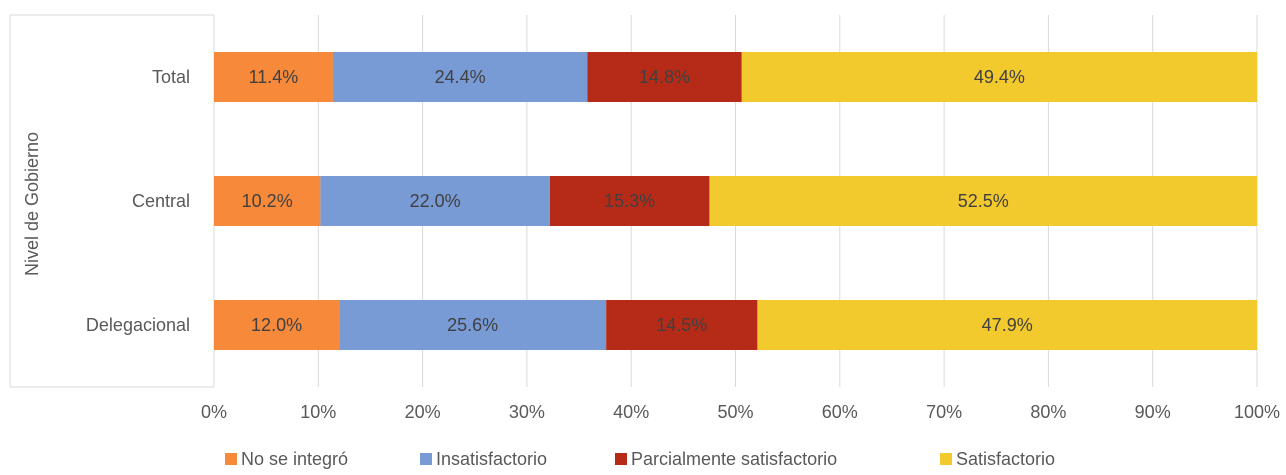 This screenshot has height=475, width=1286. What do you see at coordinates (171, 77) in the screenshot?
I see `category-label: Total` at bounding box center [171, 77].